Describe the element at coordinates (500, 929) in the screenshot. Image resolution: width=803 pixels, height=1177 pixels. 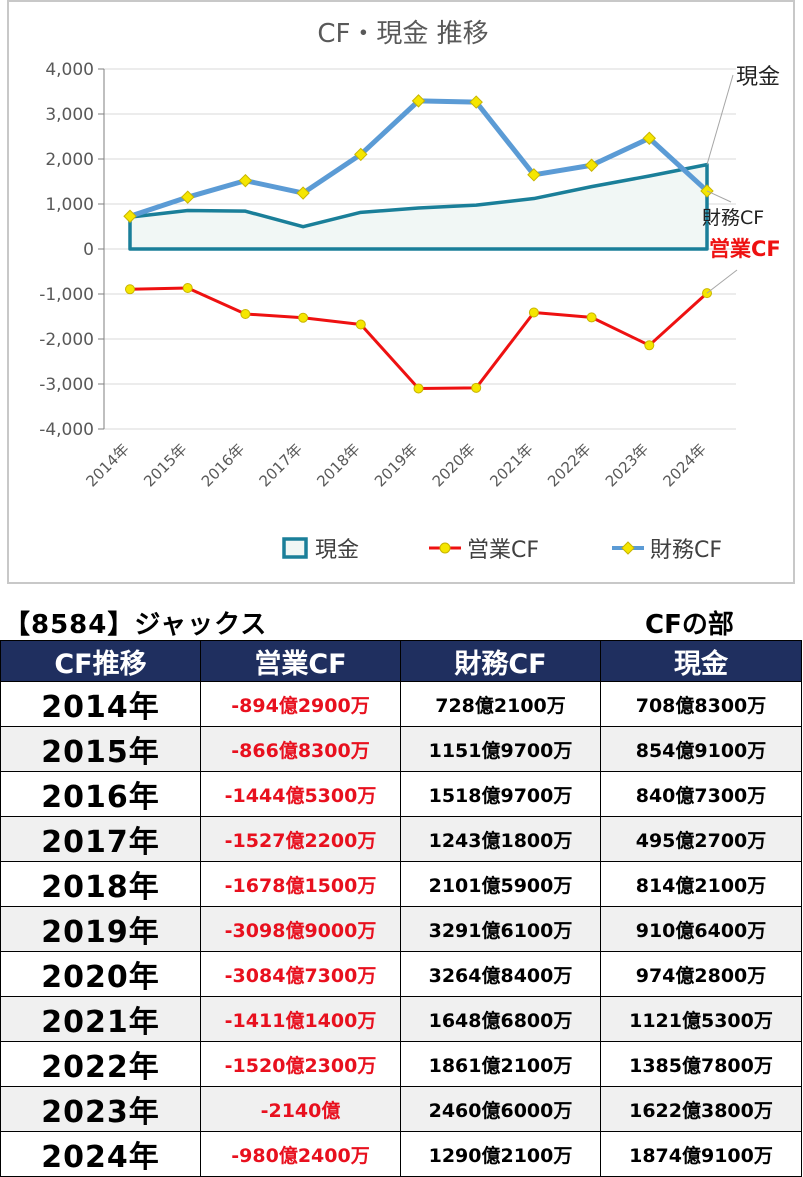
I see `cell-financing-cf: 3291億6100万` at that location.